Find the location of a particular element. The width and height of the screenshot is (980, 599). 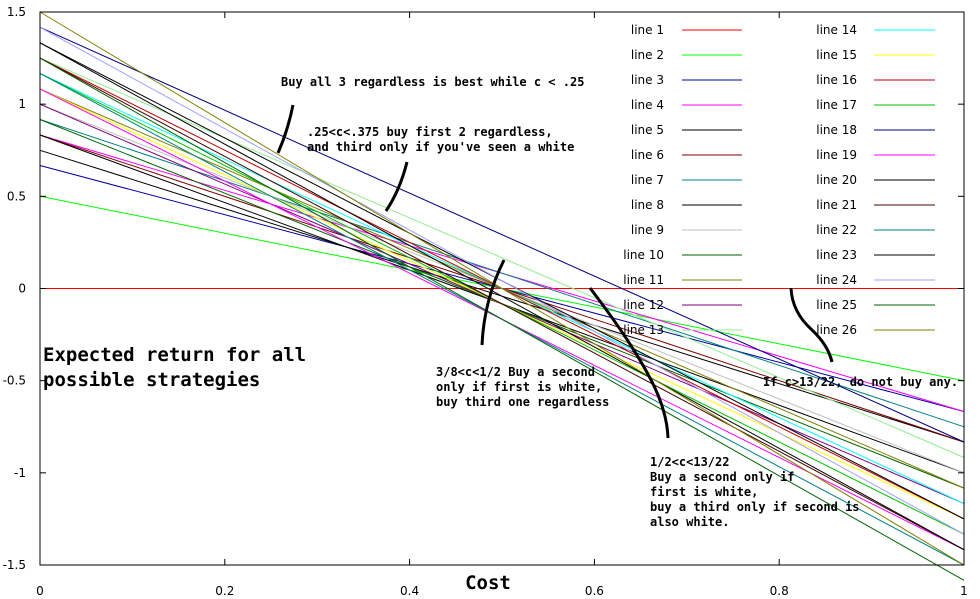

x-tick-label: 0.8 is located at coordinates (779, 591).